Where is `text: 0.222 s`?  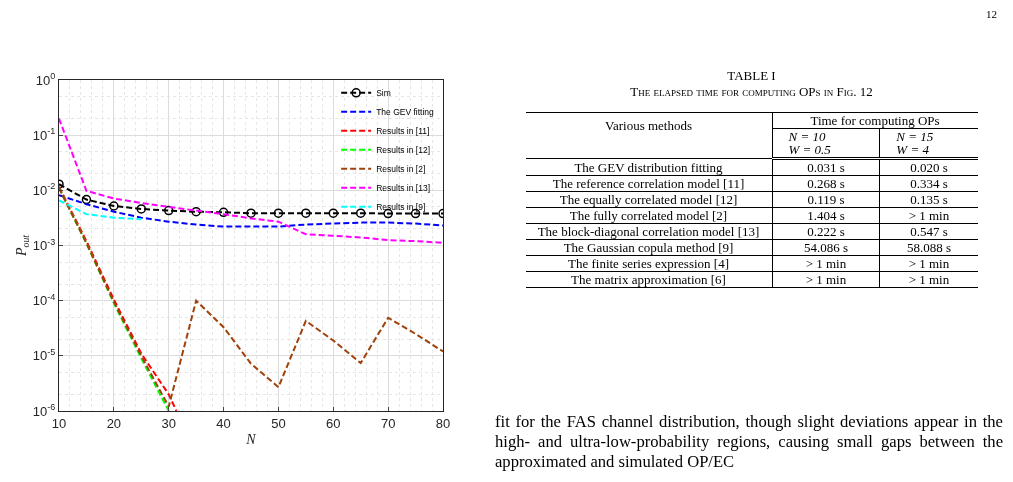
text: 0.222 s is located at coordinates (826, 231).